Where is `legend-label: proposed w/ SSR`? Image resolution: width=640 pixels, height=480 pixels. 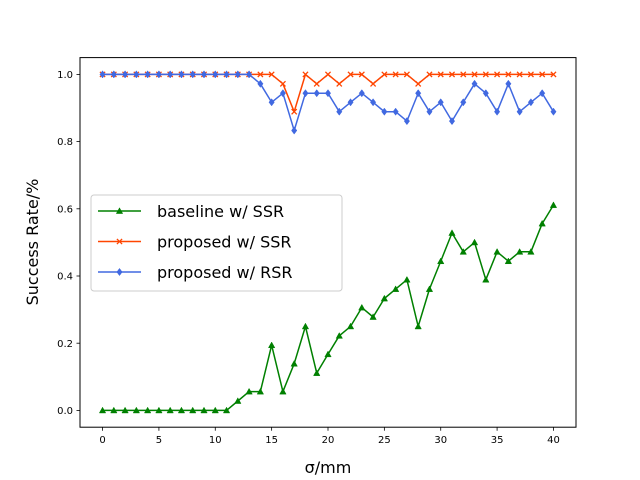 legend-label: proposed w/ SSR is located at coordinates (224, 242).